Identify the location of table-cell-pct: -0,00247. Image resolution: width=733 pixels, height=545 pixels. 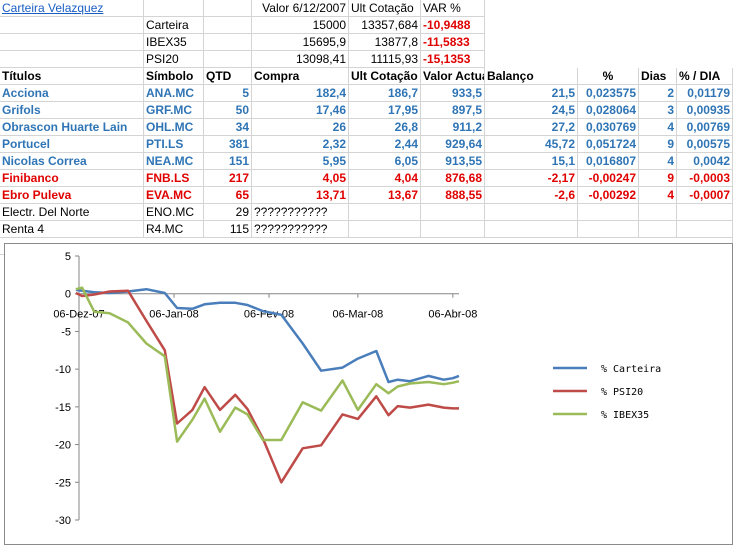
(608, 178).